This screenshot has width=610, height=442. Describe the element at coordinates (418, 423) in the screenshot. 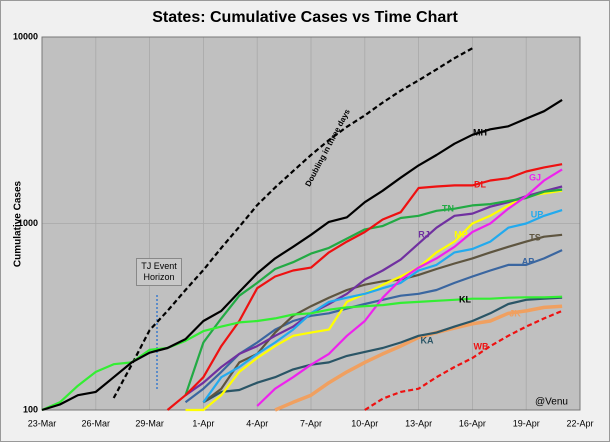

I see `x-tick-label: 13-Apr` at that location.